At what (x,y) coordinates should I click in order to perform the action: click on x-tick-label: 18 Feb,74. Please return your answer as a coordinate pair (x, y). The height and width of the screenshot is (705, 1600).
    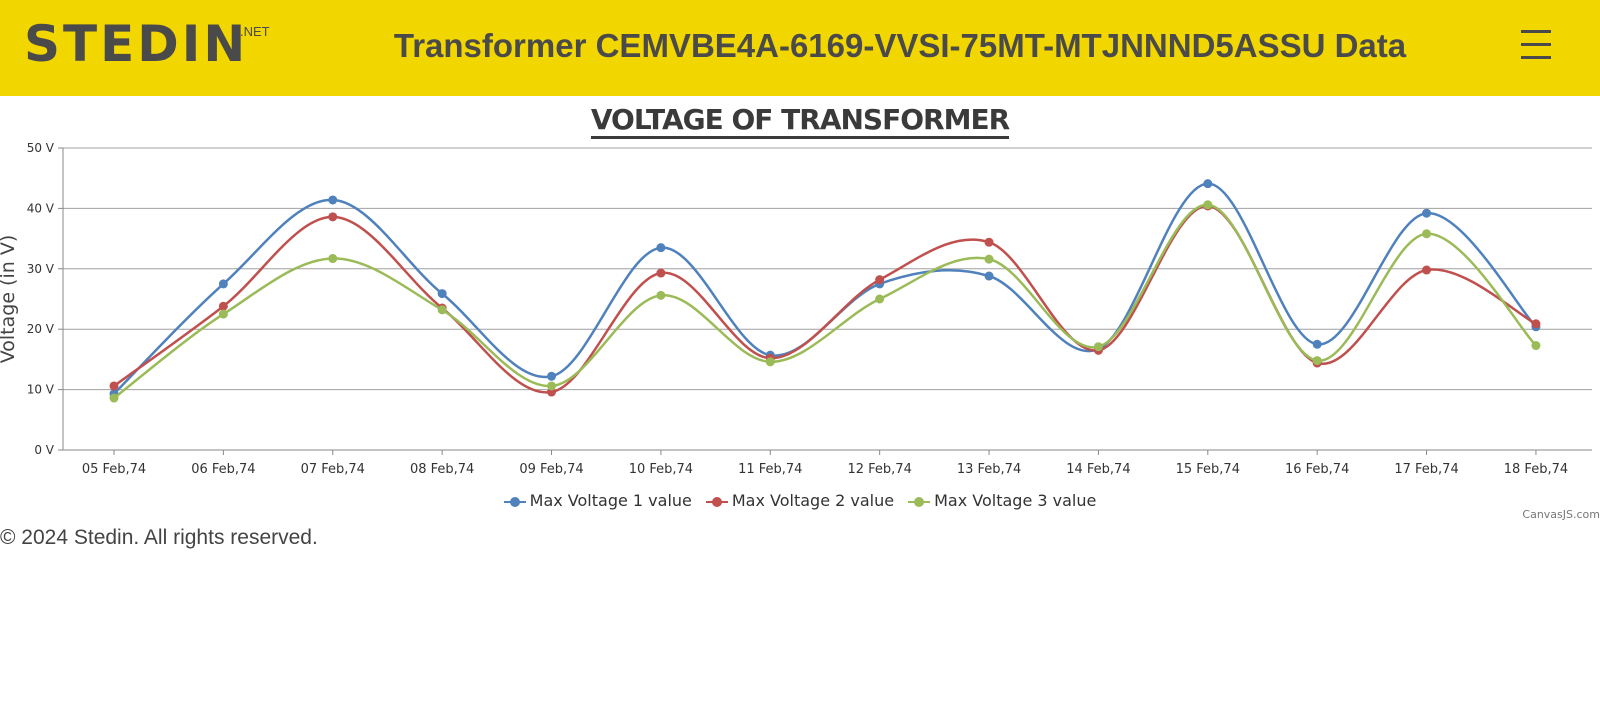
    Looking at the image, I should click on (1536, 469).